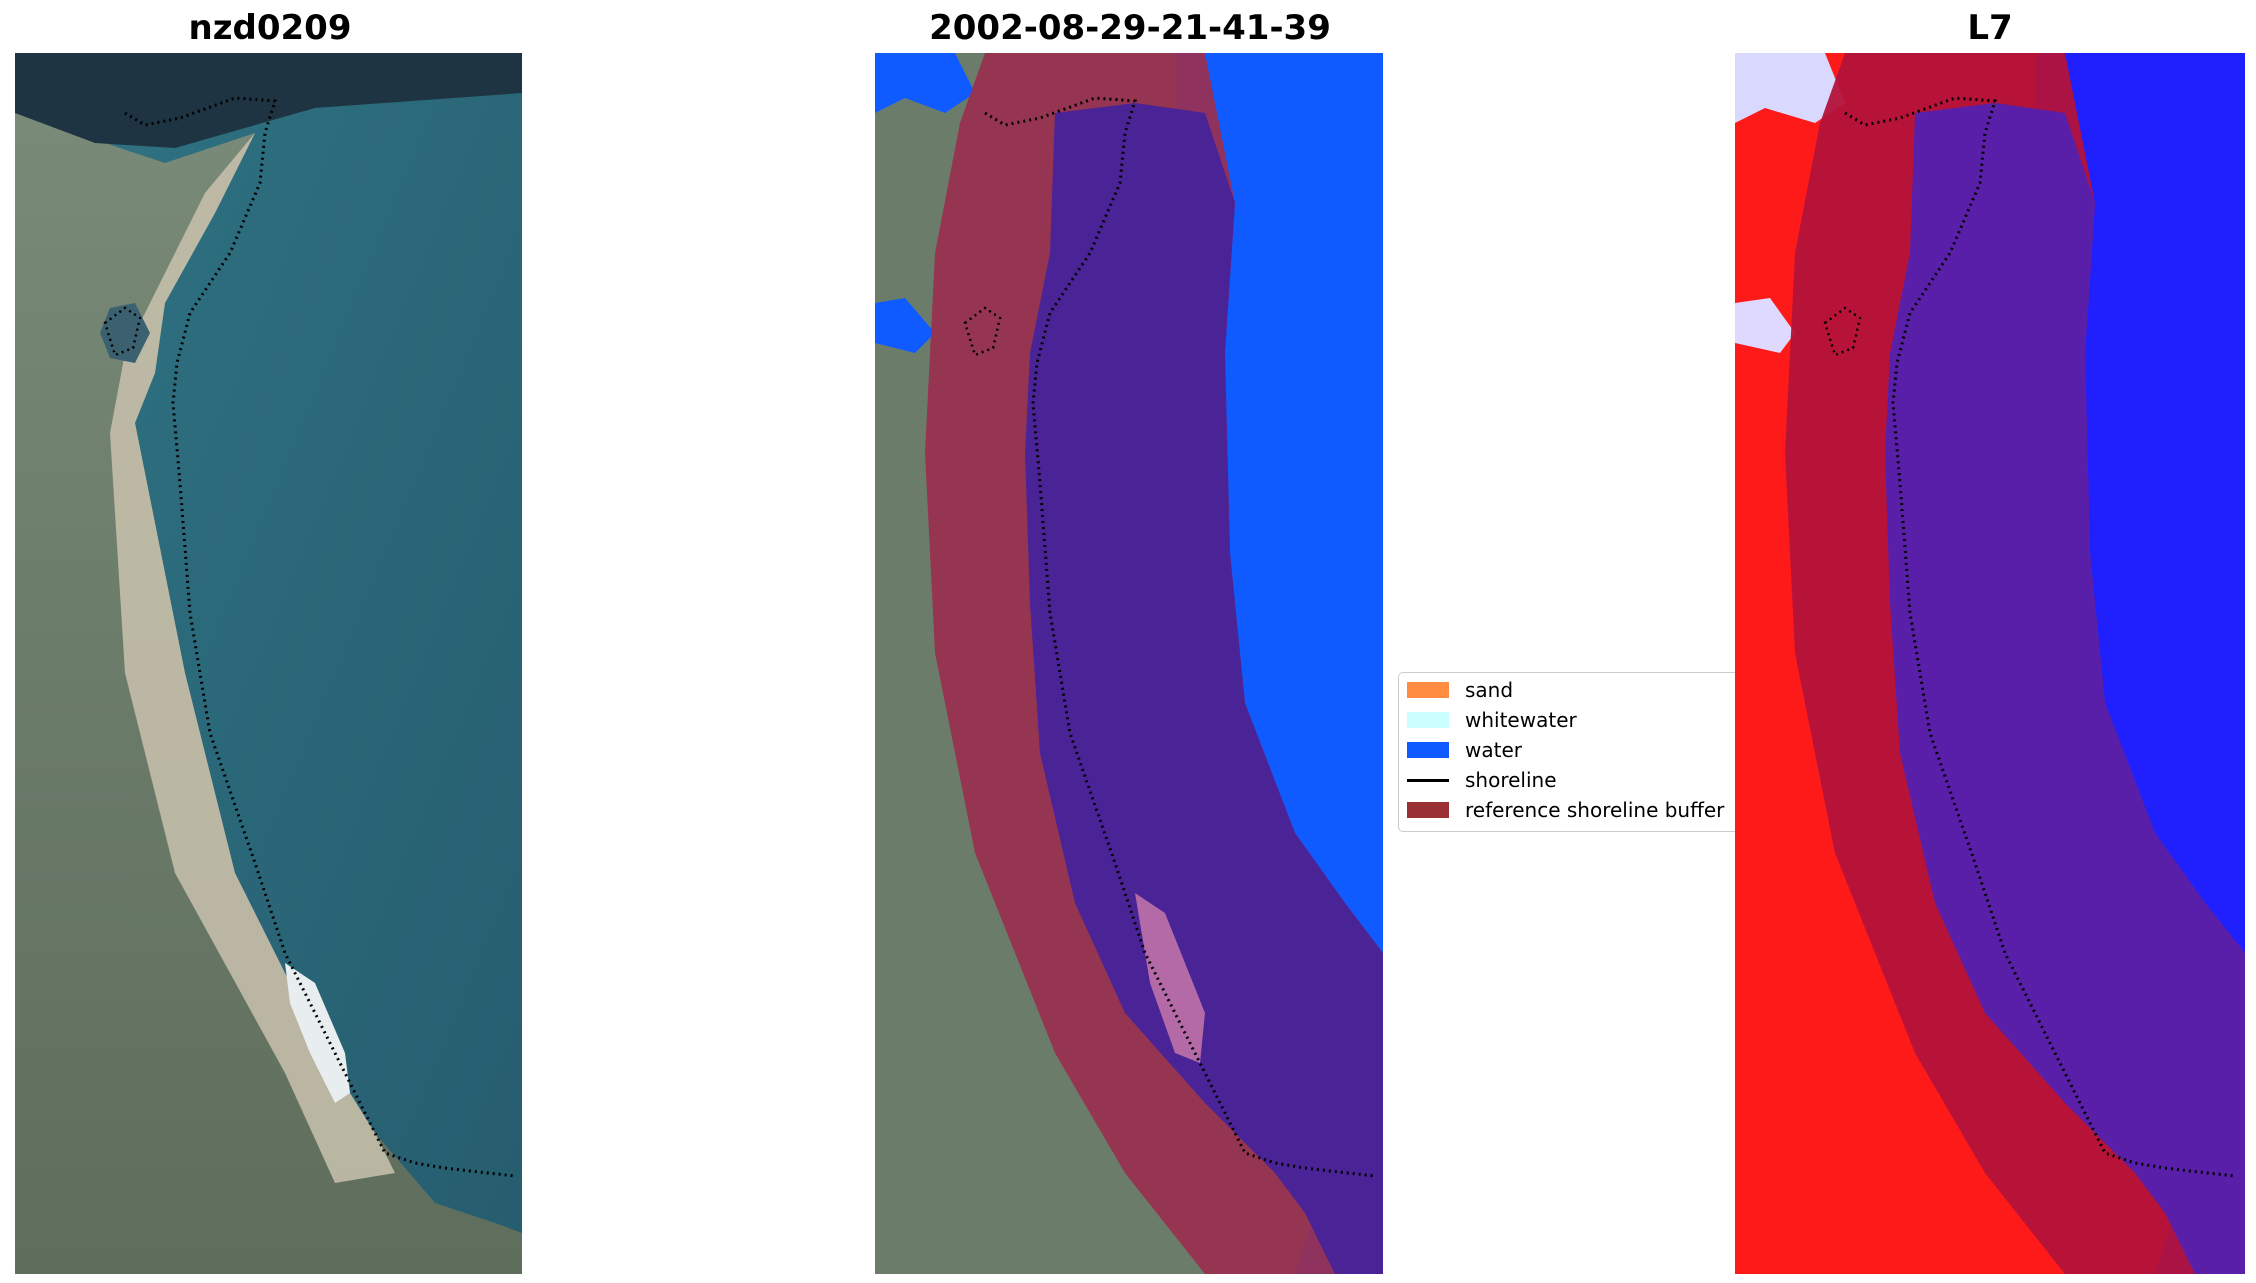  I want to click on whitewater-swatch-icon, so click(1428, 720).